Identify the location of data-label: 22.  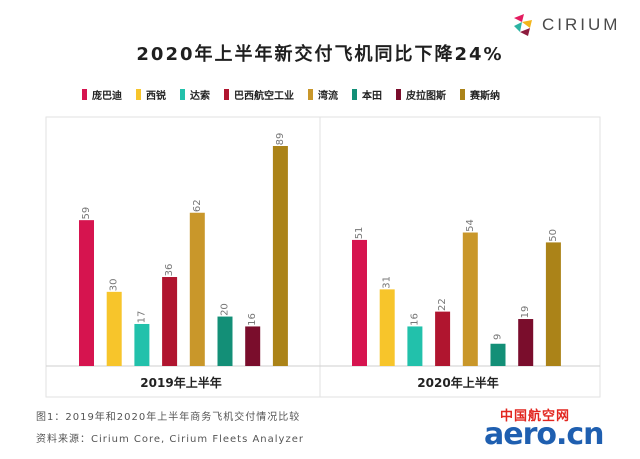
(442, 304).